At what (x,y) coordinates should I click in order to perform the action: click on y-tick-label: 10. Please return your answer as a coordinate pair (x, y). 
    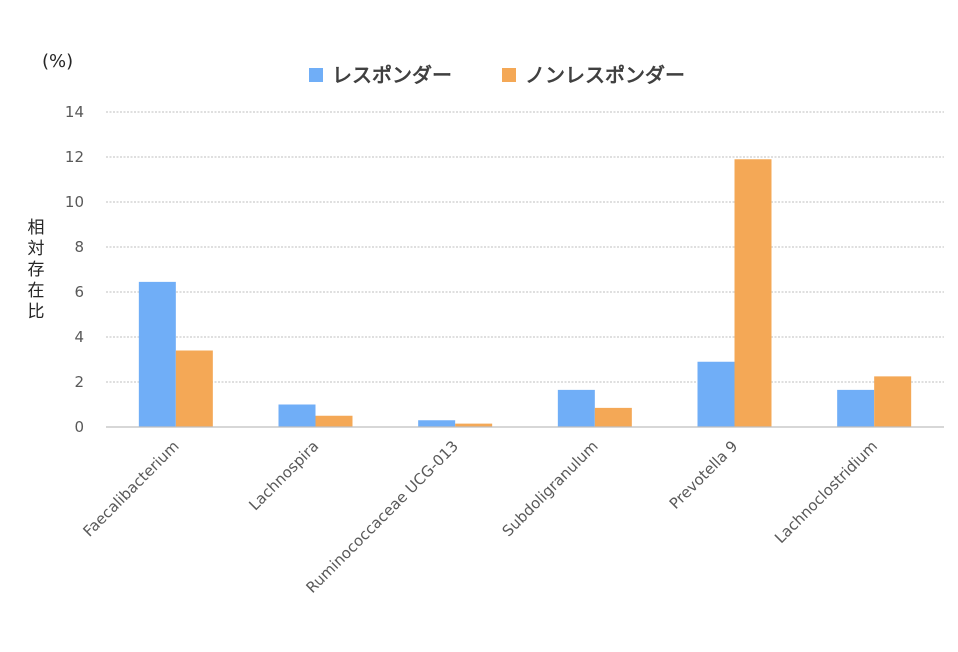
    Looking at the image, I should click on (74, 202).